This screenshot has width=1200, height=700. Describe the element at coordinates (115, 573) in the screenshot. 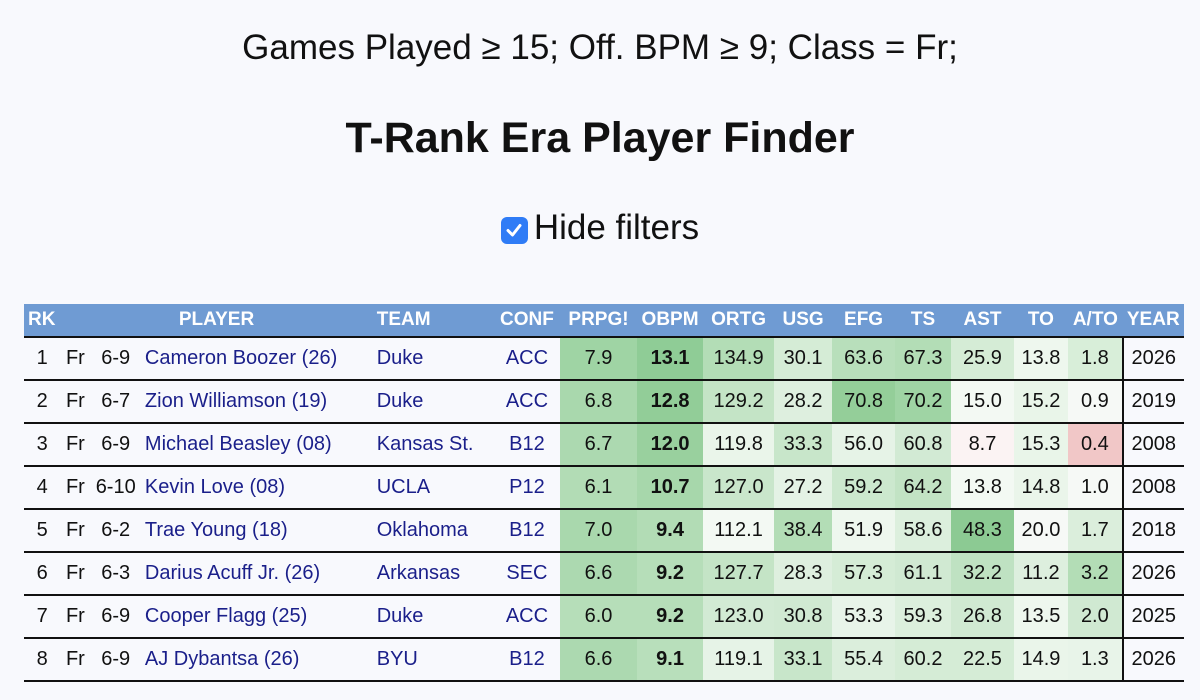

I see `cell-height: 6-3` at that location.